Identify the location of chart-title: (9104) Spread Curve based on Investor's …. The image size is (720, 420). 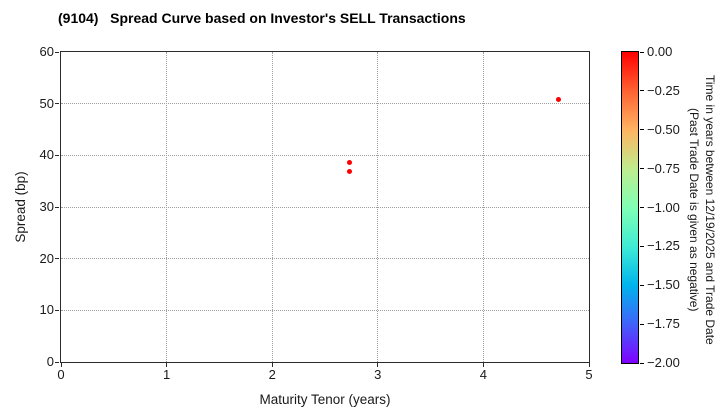
(262, 18).